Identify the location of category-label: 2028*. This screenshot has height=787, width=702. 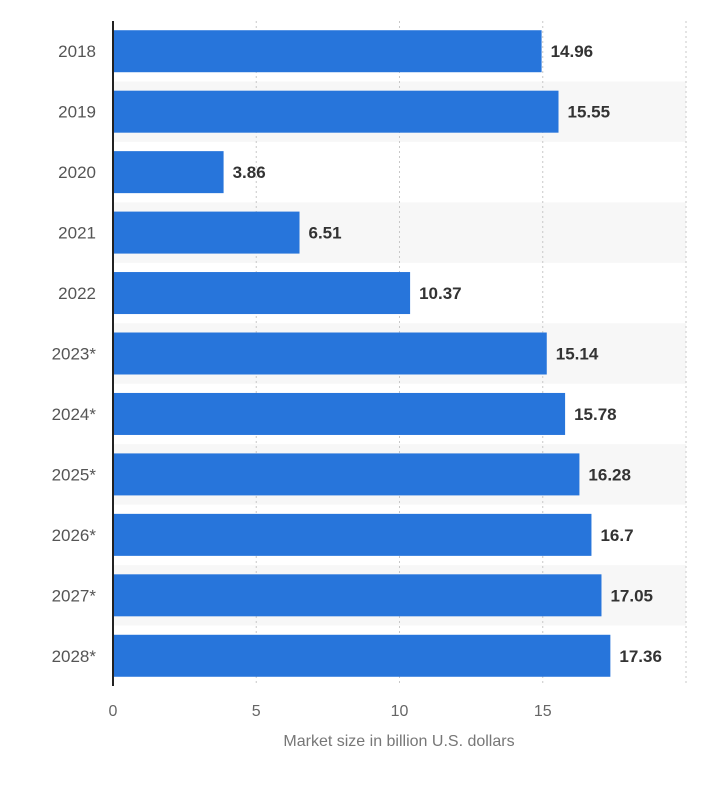
(74, 656).